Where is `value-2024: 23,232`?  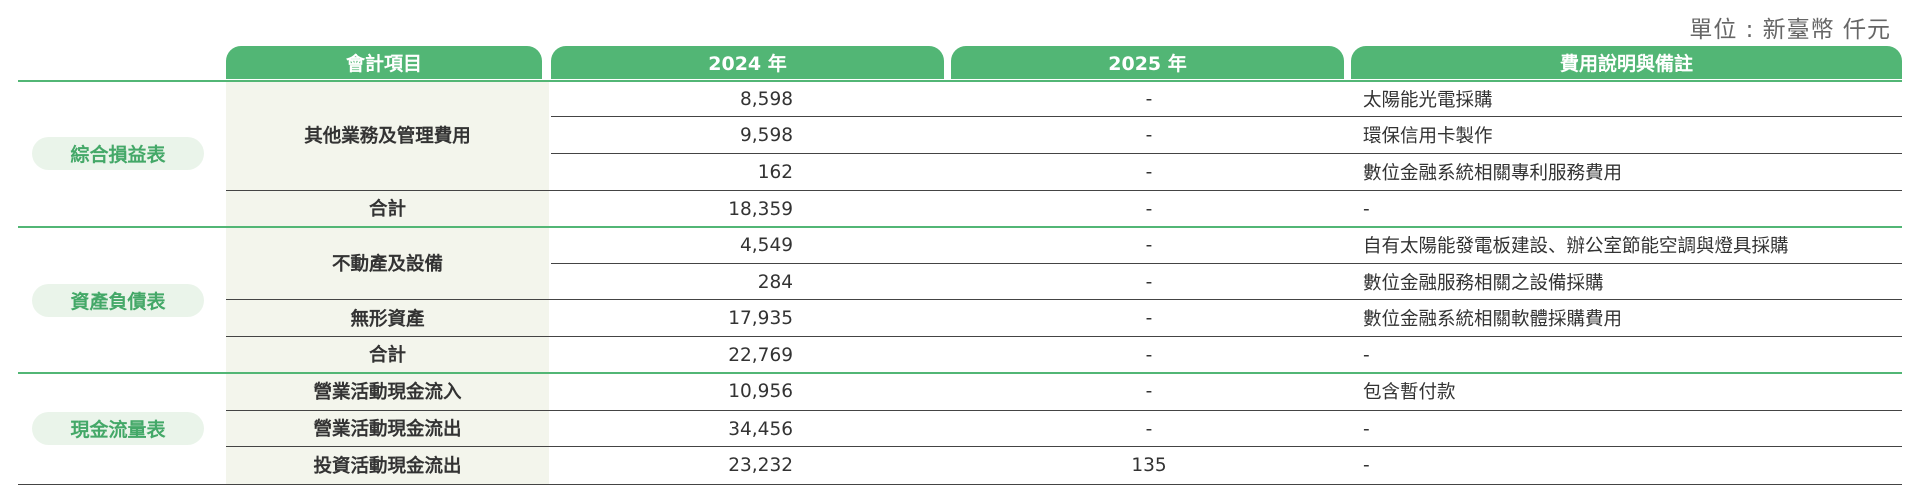 value-2024: 23,232 is located at coordinates (760, 465).